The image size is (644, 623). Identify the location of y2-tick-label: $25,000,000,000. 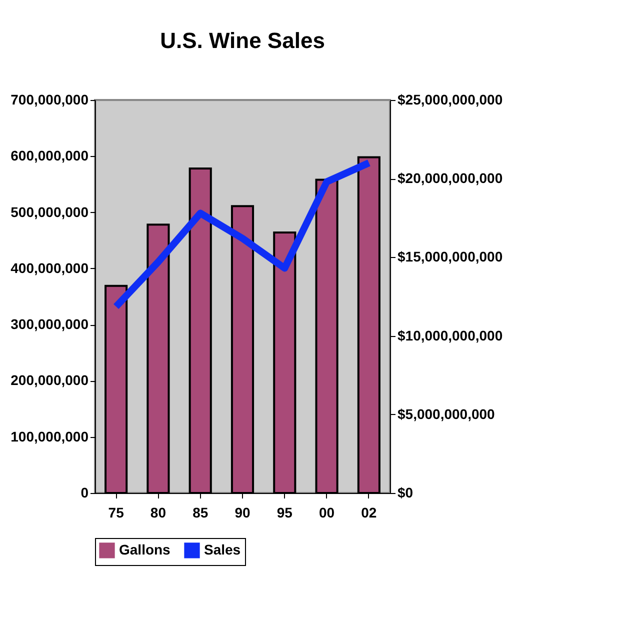
(450, 100).